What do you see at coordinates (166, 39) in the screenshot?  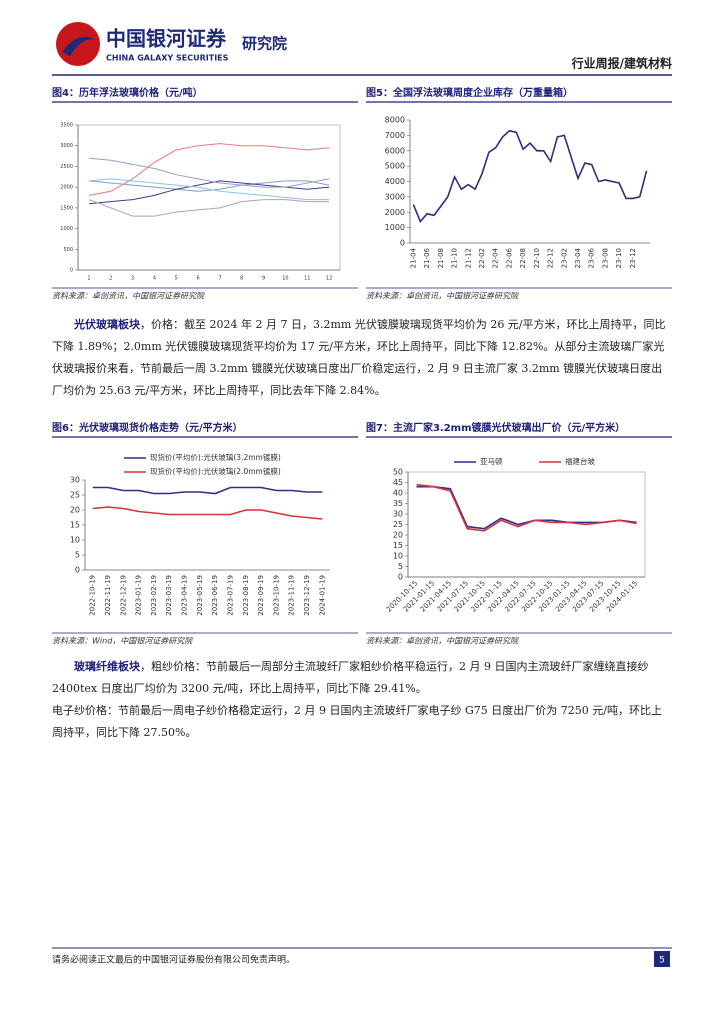 I see `logo-cn: 中国银河证券` at bounding box center [166, 39].